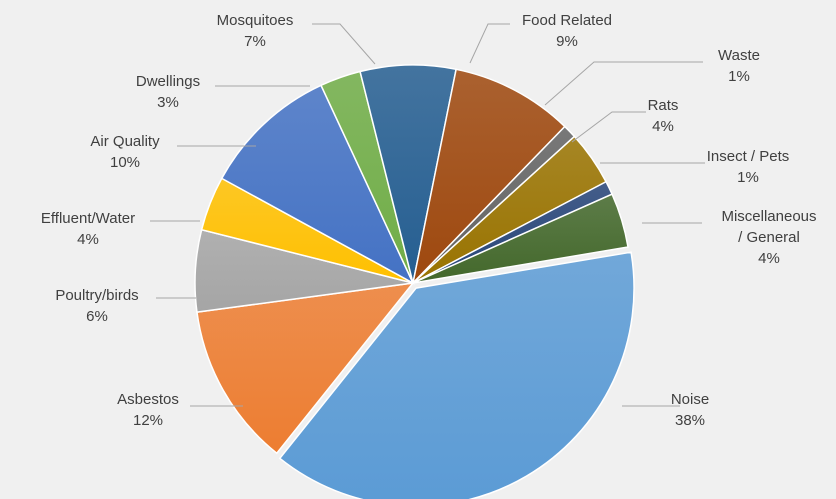 The image size is (836, 499). I want to click on data-label-food-related: Food Related 9%, so click(567, 31).